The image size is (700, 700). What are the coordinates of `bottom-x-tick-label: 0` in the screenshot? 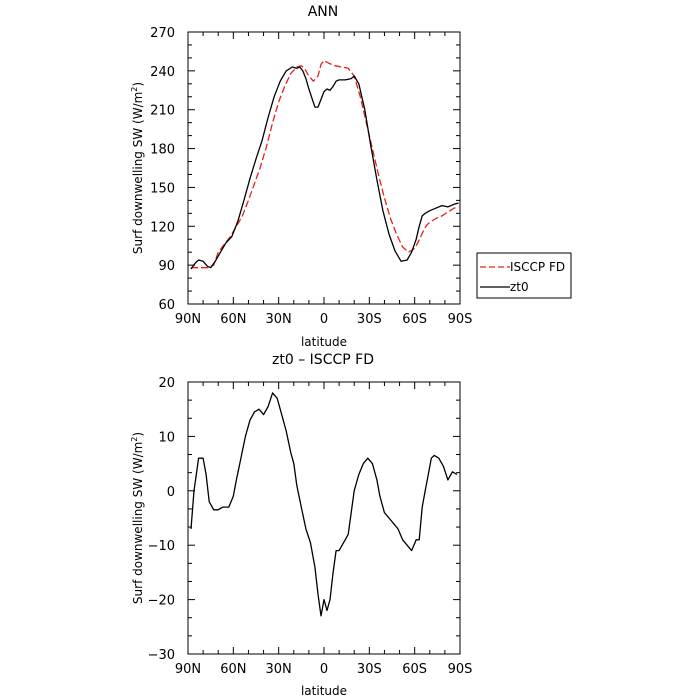 It's located at (324, 669).